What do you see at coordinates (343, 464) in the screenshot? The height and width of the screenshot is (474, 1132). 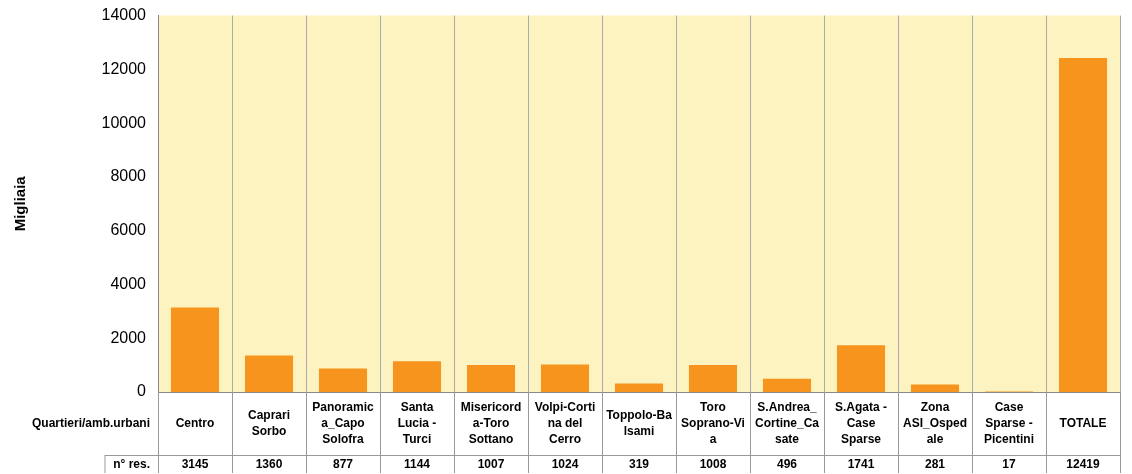 I see `data-label: 877` at bounding box center [343, 464].